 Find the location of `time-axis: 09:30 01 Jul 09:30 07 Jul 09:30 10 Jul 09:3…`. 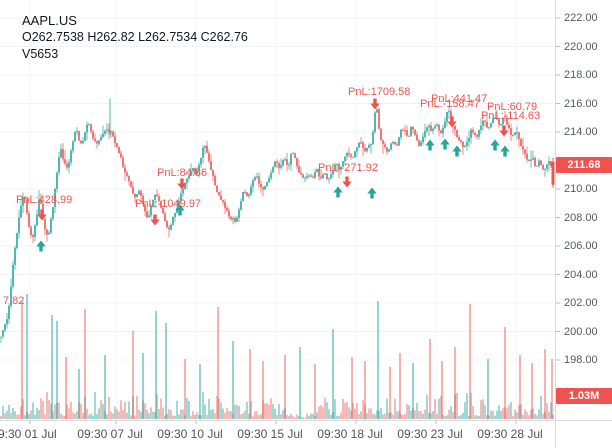

time-axis: 09:30 01 Jul 09:30 07 Jul 09:30 10 Jul 09:3… is located at coordinates (278, 434).